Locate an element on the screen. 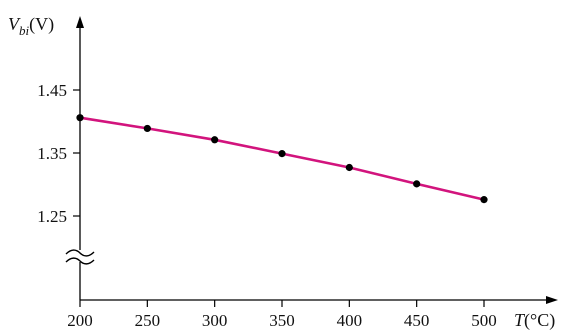 The width and height of the screenshot is (564, 331). x-axis-unit: (°C) is located at coordinates (539, 320).